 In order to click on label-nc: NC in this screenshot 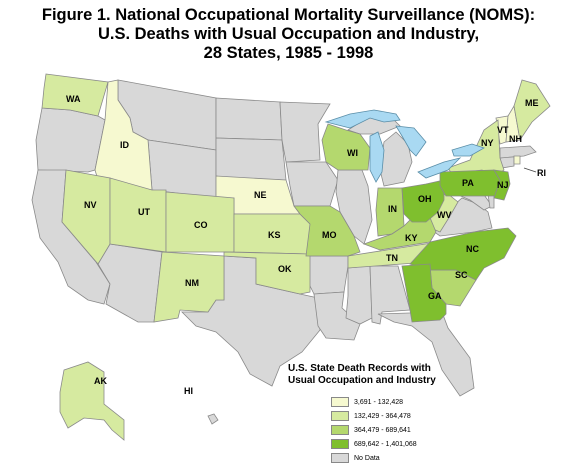, I will do `click(472, 249)`.